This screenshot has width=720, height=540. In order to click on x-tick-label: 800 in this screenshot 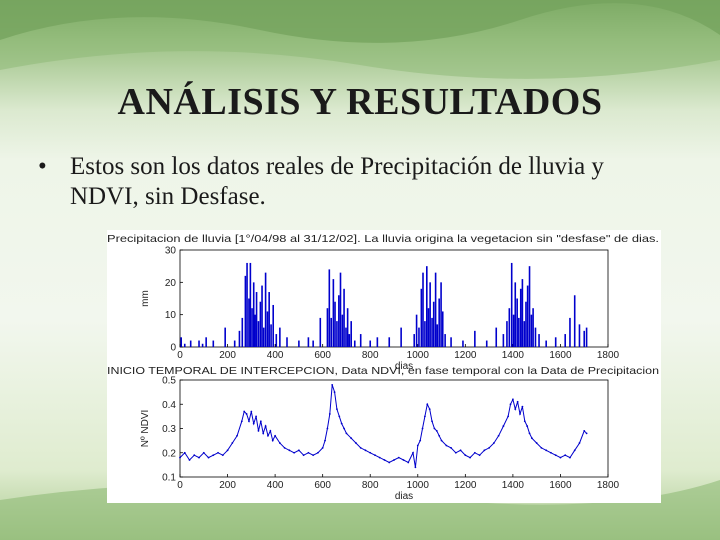, I will do `click(370, 355)`.